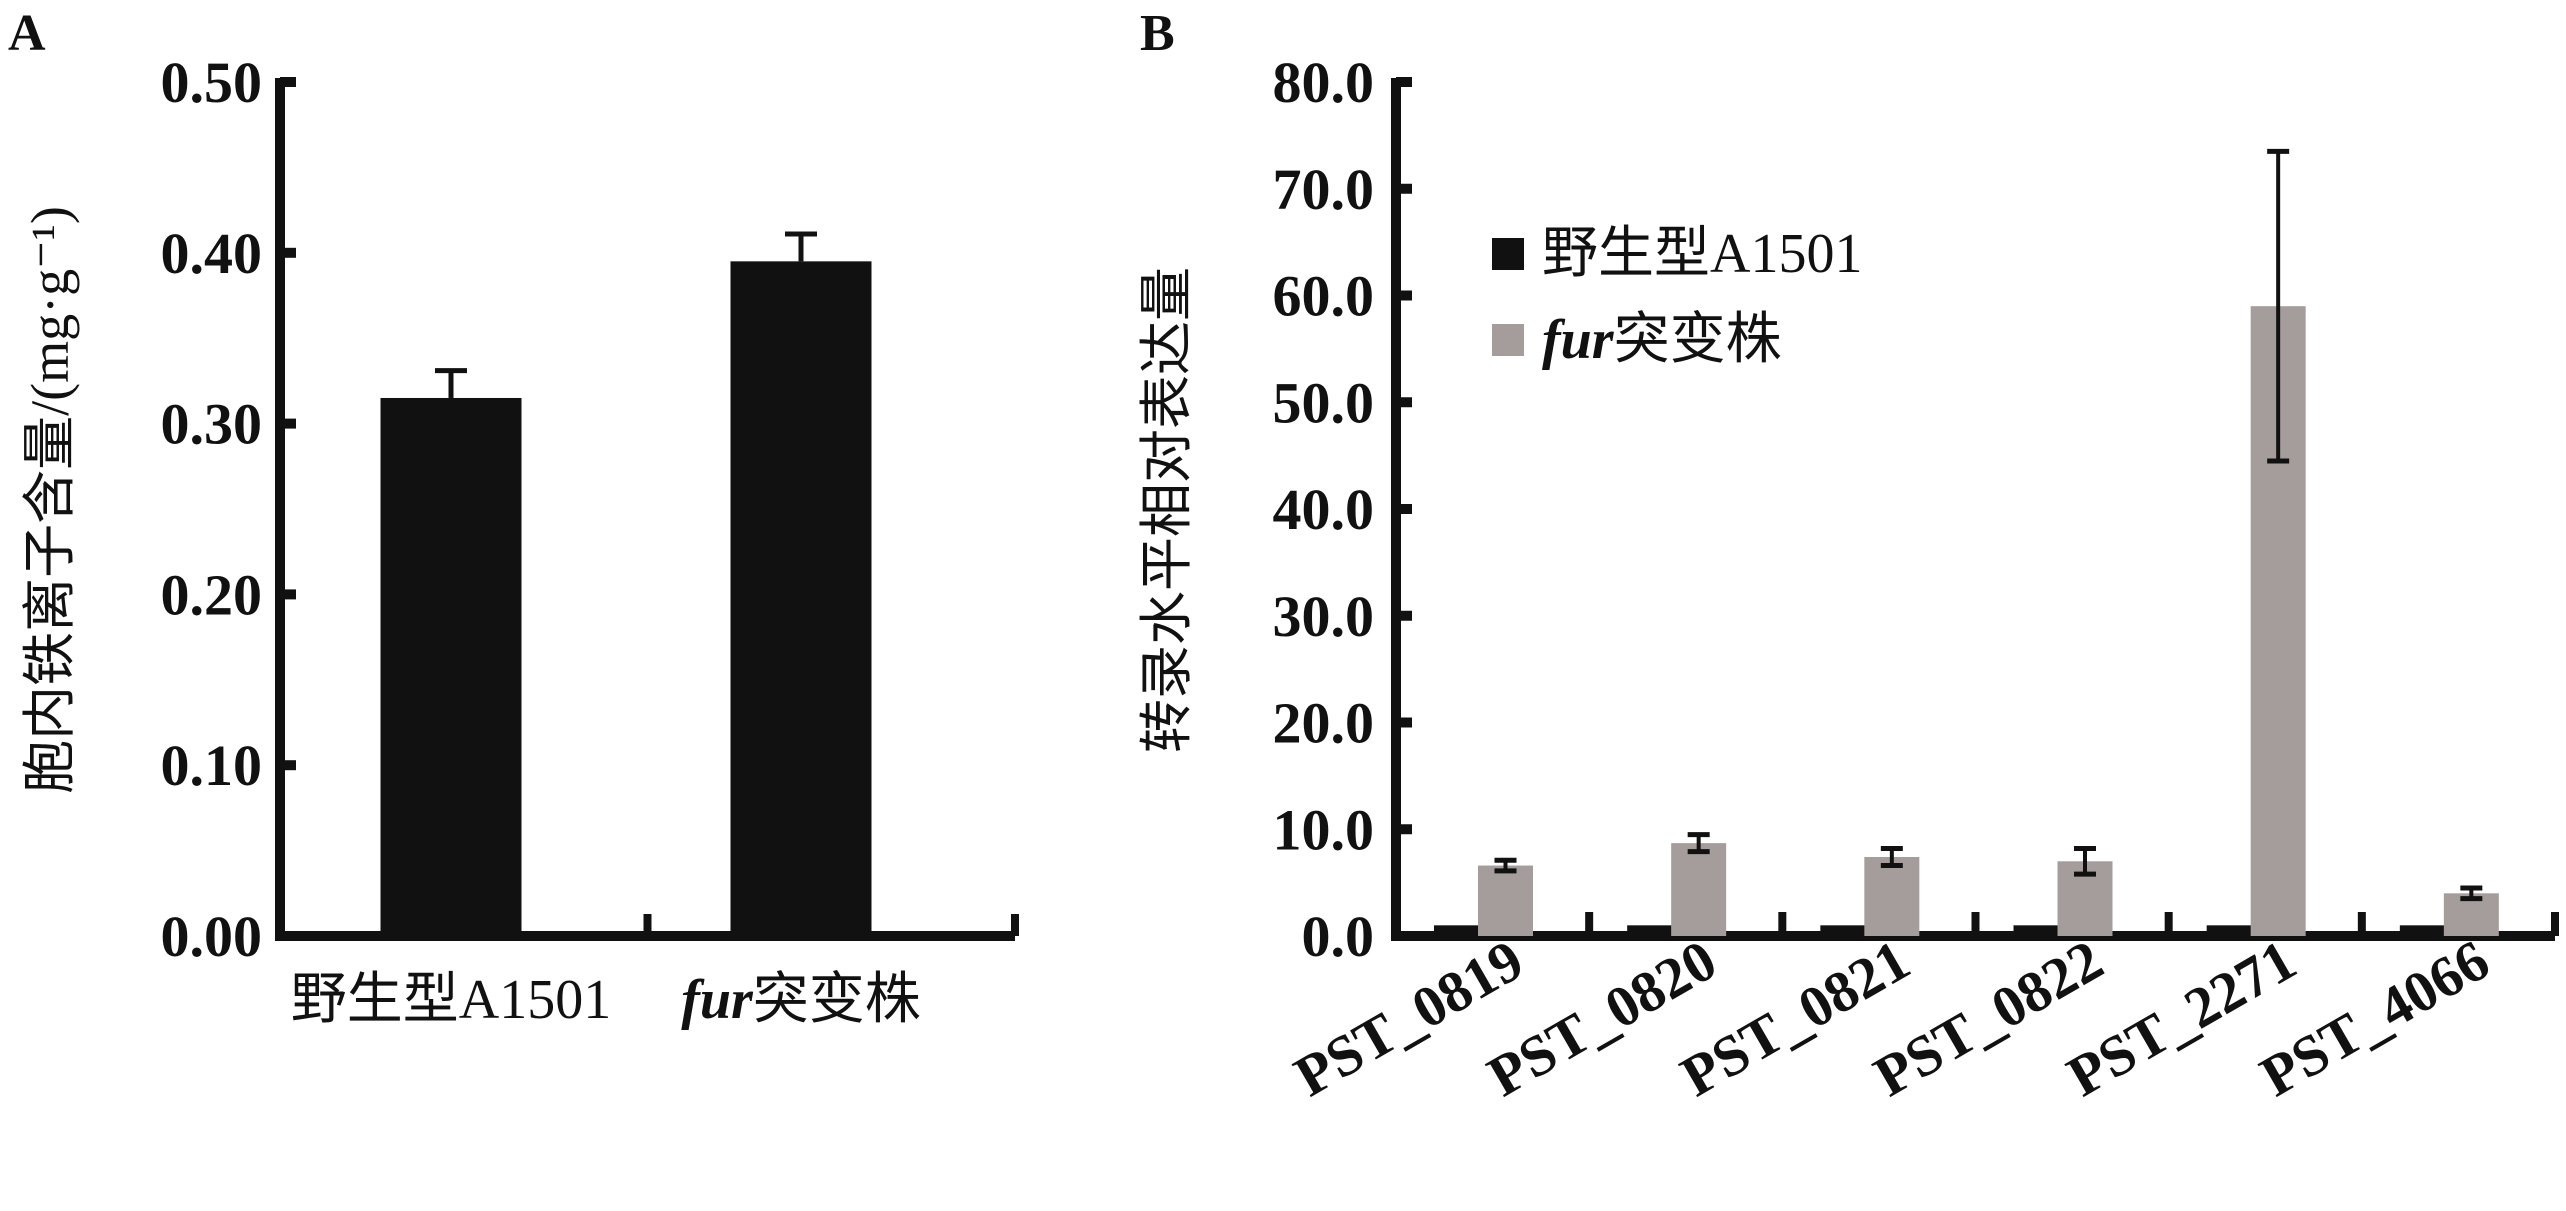  I want to click on y-tick-label: 40.0, so click(1324, 509).